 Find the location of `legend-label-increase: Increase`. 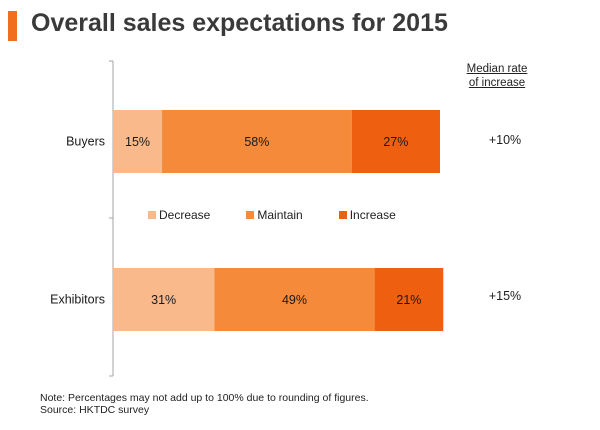

legend-label-increase: Increase is located at coordinates (372, 215).